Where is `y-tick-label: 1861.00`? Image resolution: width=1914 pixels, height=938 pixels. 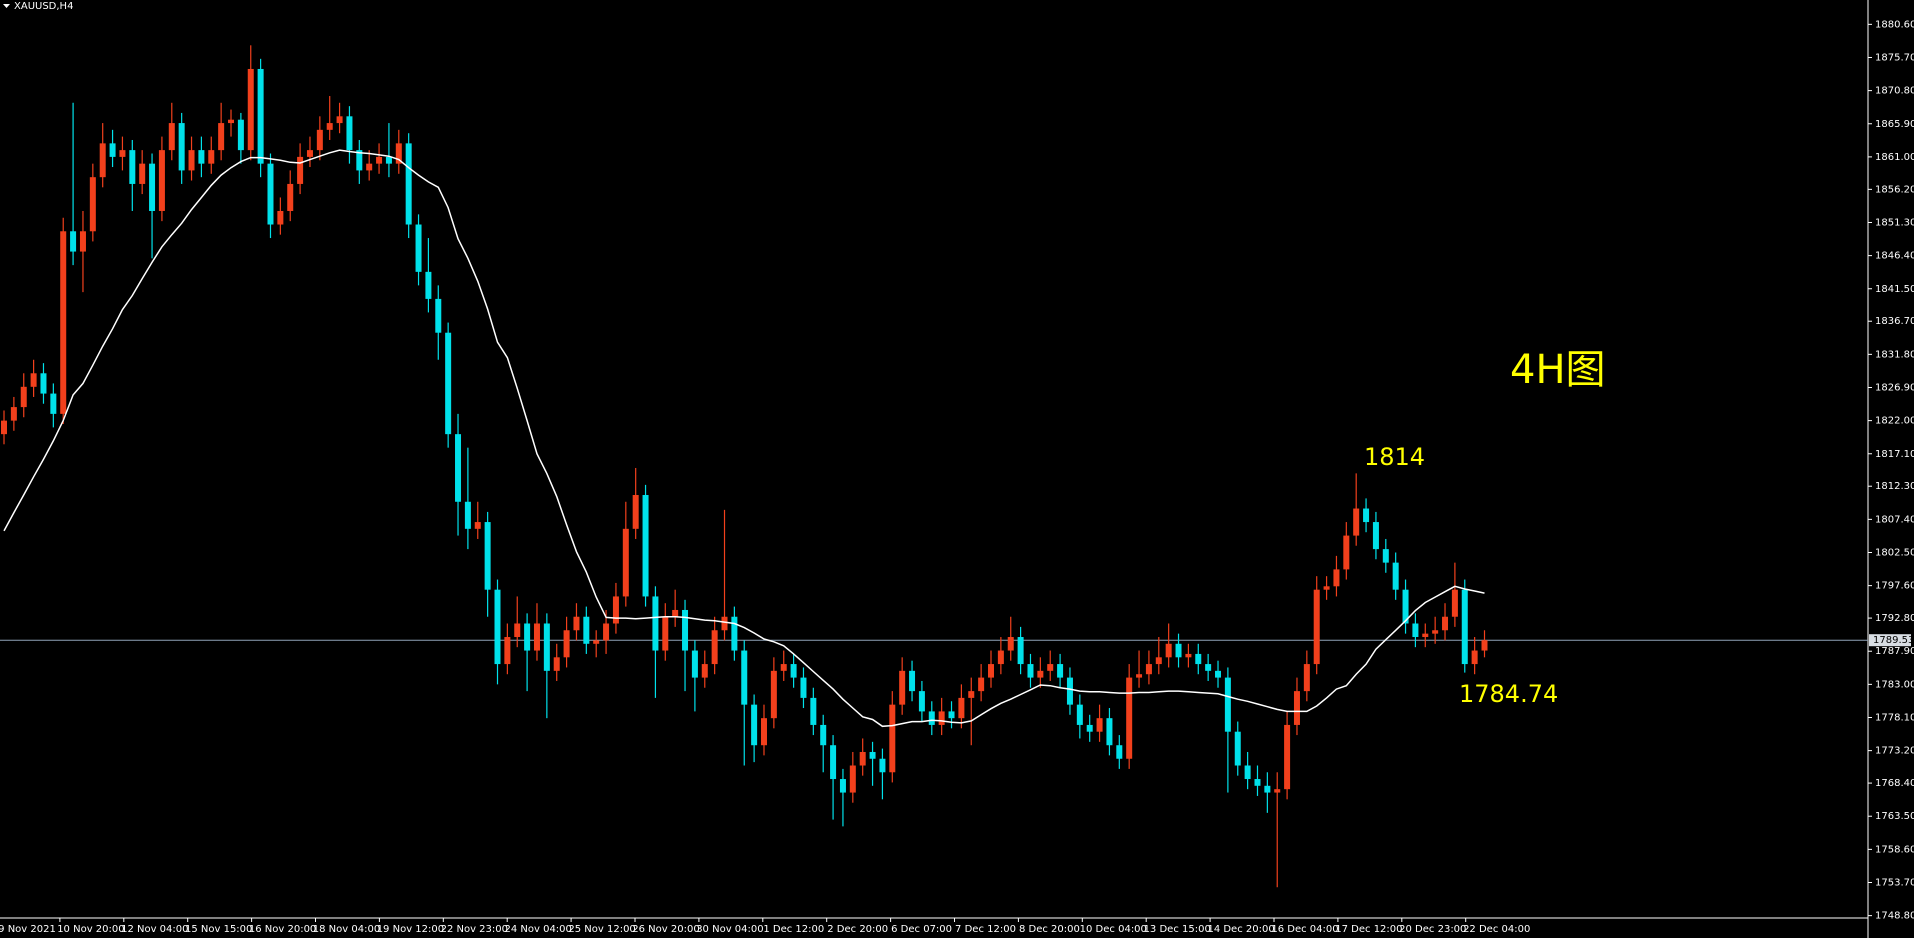
y-tick-label: 1861.00 is located at coordinates (1894, 157).